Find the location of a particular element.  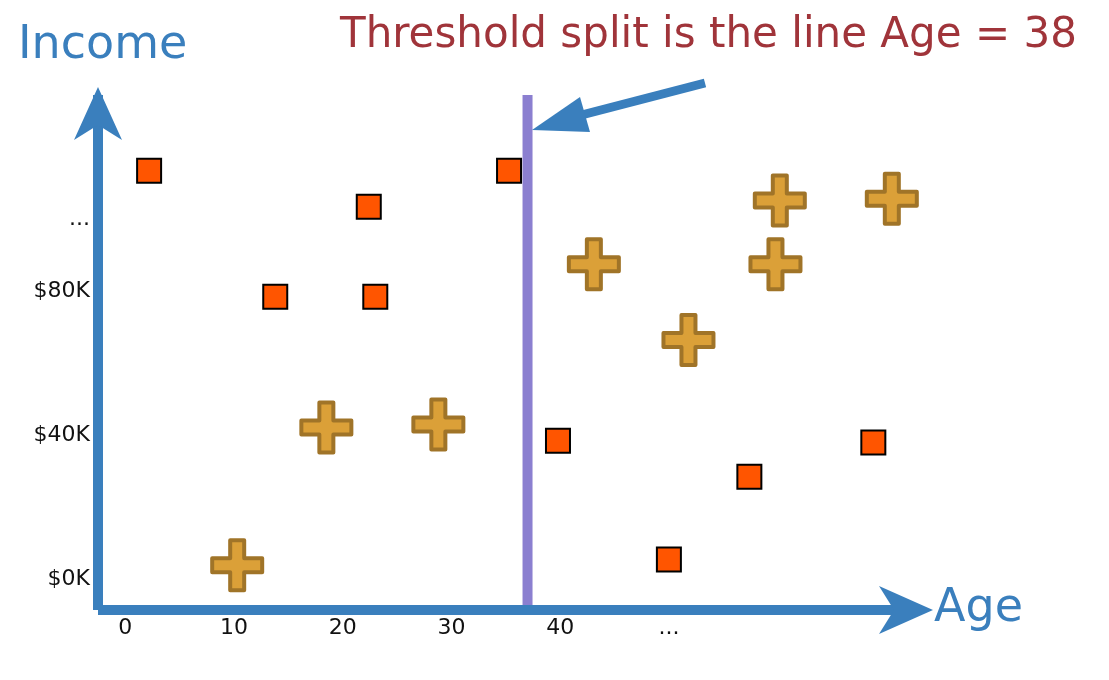

chart-title: Threshold split is the line Age = 38 is located at coordinates (708, 32).